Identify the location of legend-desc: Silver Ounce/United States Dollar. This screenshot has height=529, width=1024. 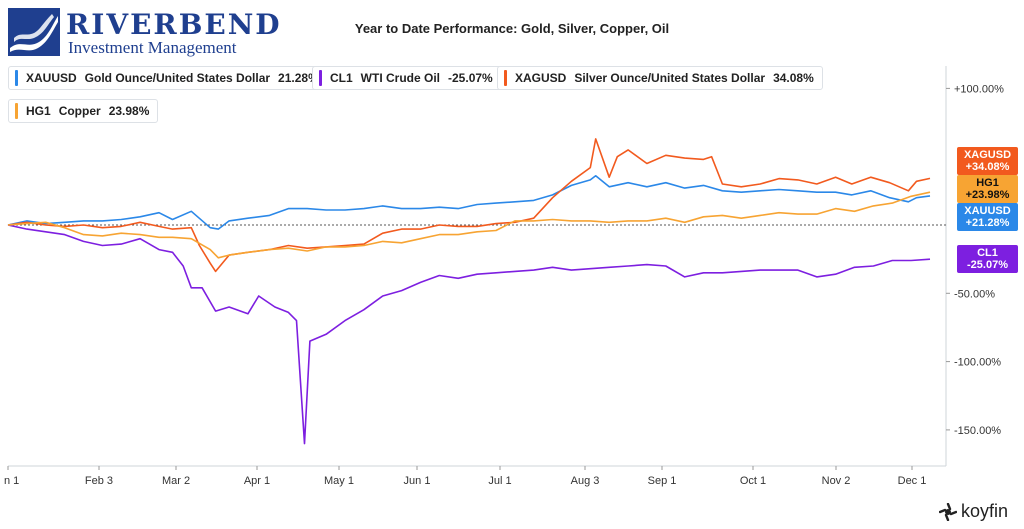
(670, 78).